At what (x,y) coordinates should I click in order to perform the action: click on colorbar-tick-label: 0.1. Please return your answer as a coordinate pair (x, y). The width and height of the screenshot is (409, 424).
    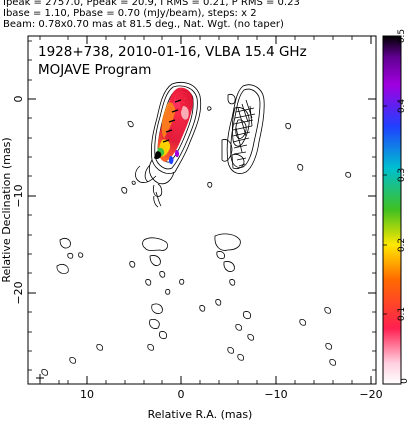
    Looking at the image, I should click on (402, 314).